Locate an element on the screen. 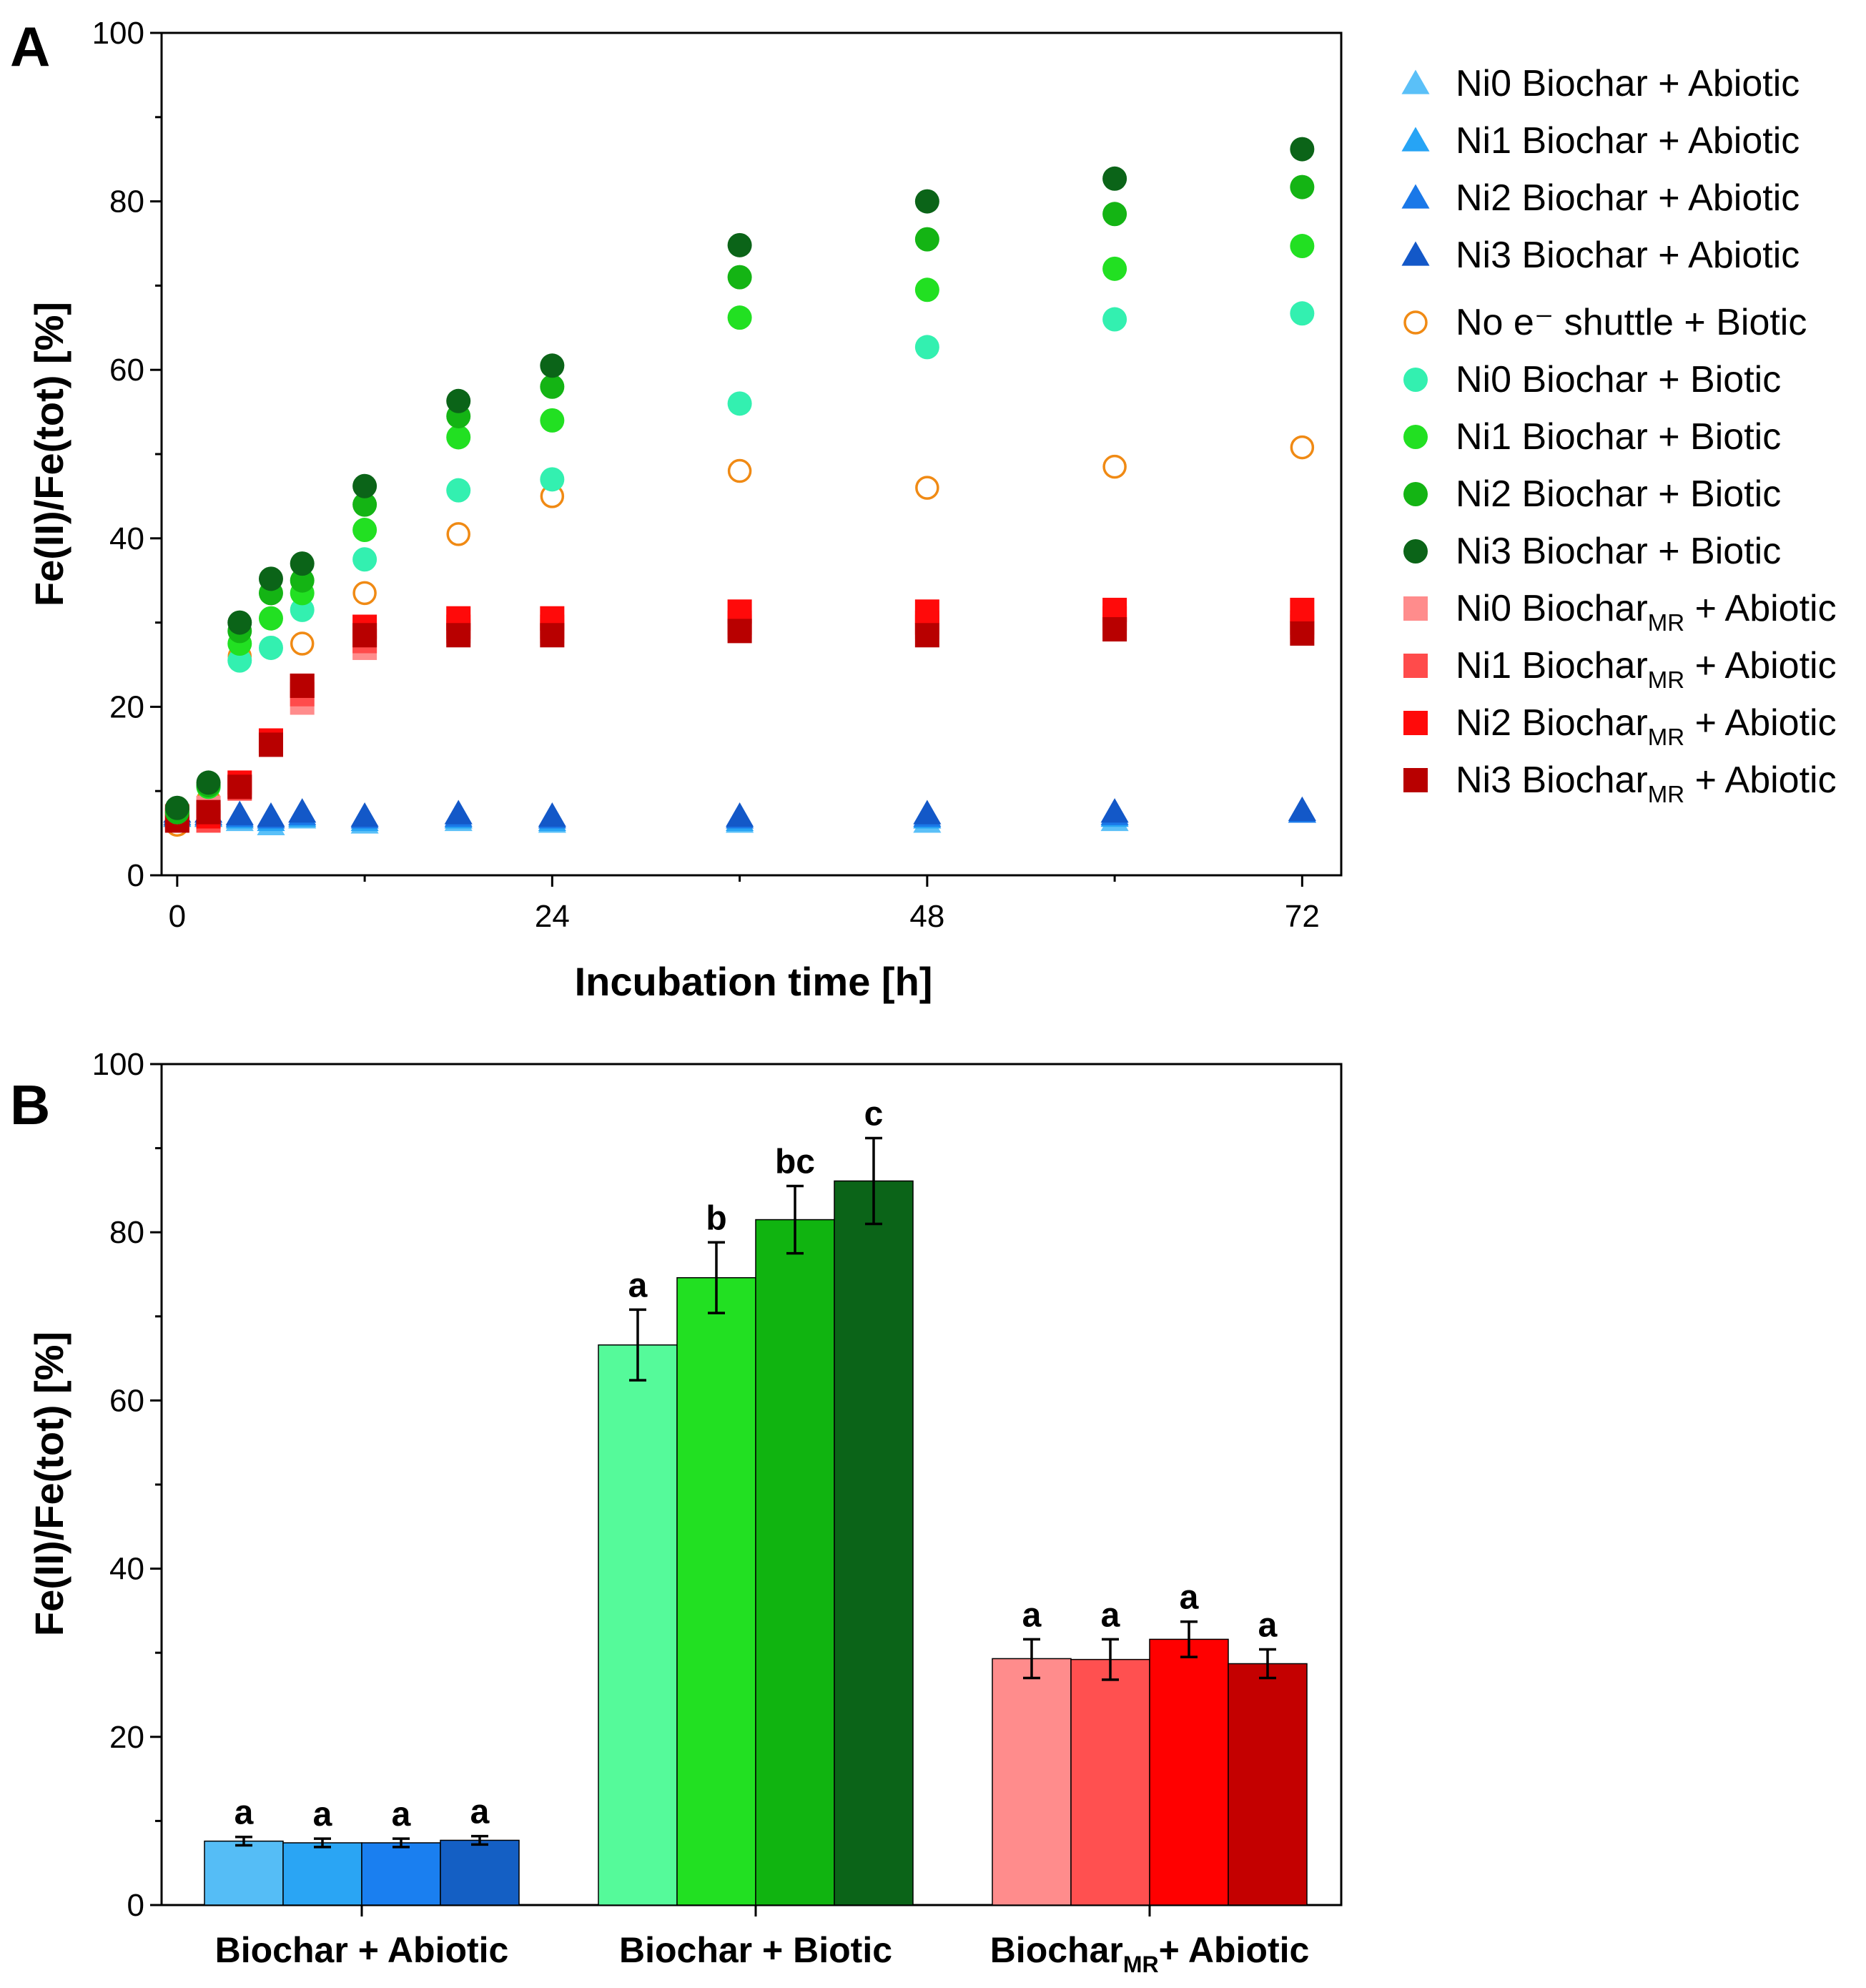  legend-item: Ni1 Biochar + Biotic is located at coordinates (1592, 437).